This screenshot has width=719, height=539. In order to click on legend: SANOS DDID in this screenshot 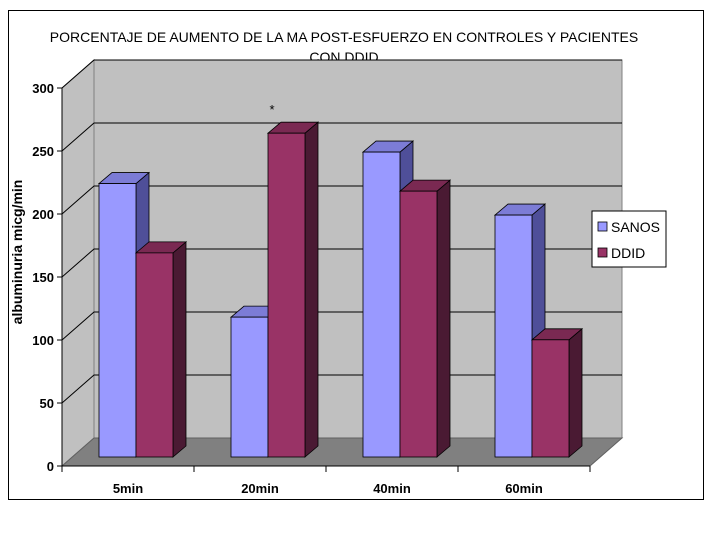, I will do `click(629, 239)`.